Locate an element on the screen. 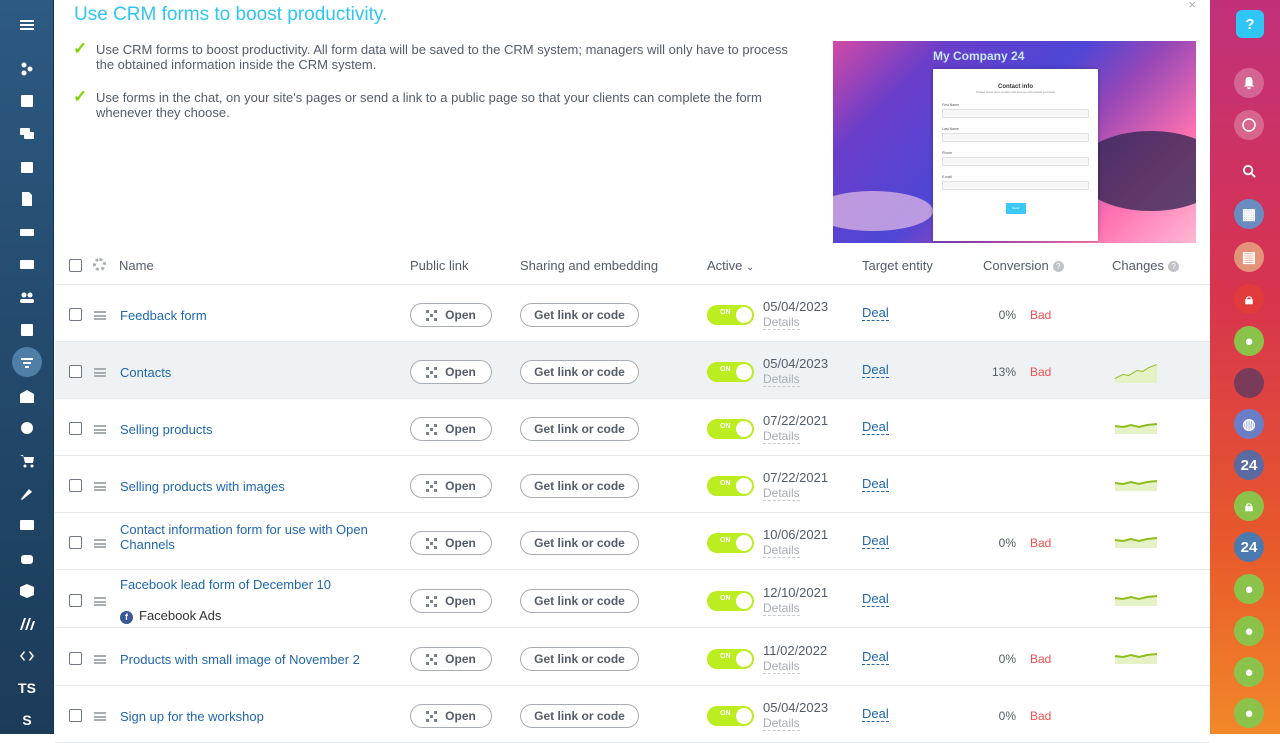  box-icon is located at coordinates (27, 591).